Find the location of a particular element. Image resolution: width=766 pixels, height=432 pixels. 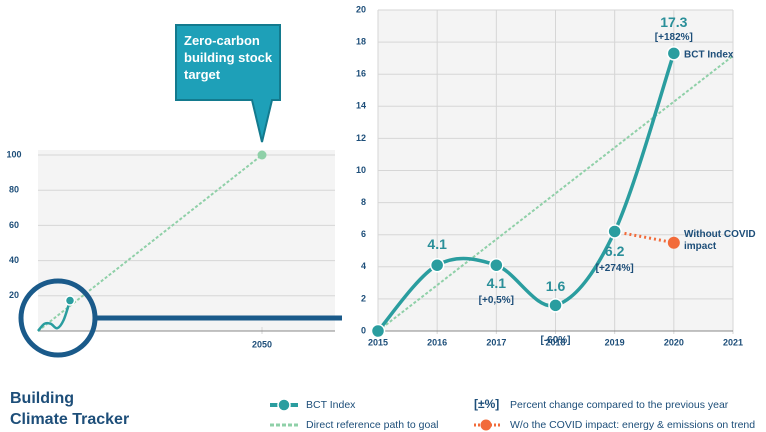

y-tick-label: 60 is located at coordinates (14, 225).